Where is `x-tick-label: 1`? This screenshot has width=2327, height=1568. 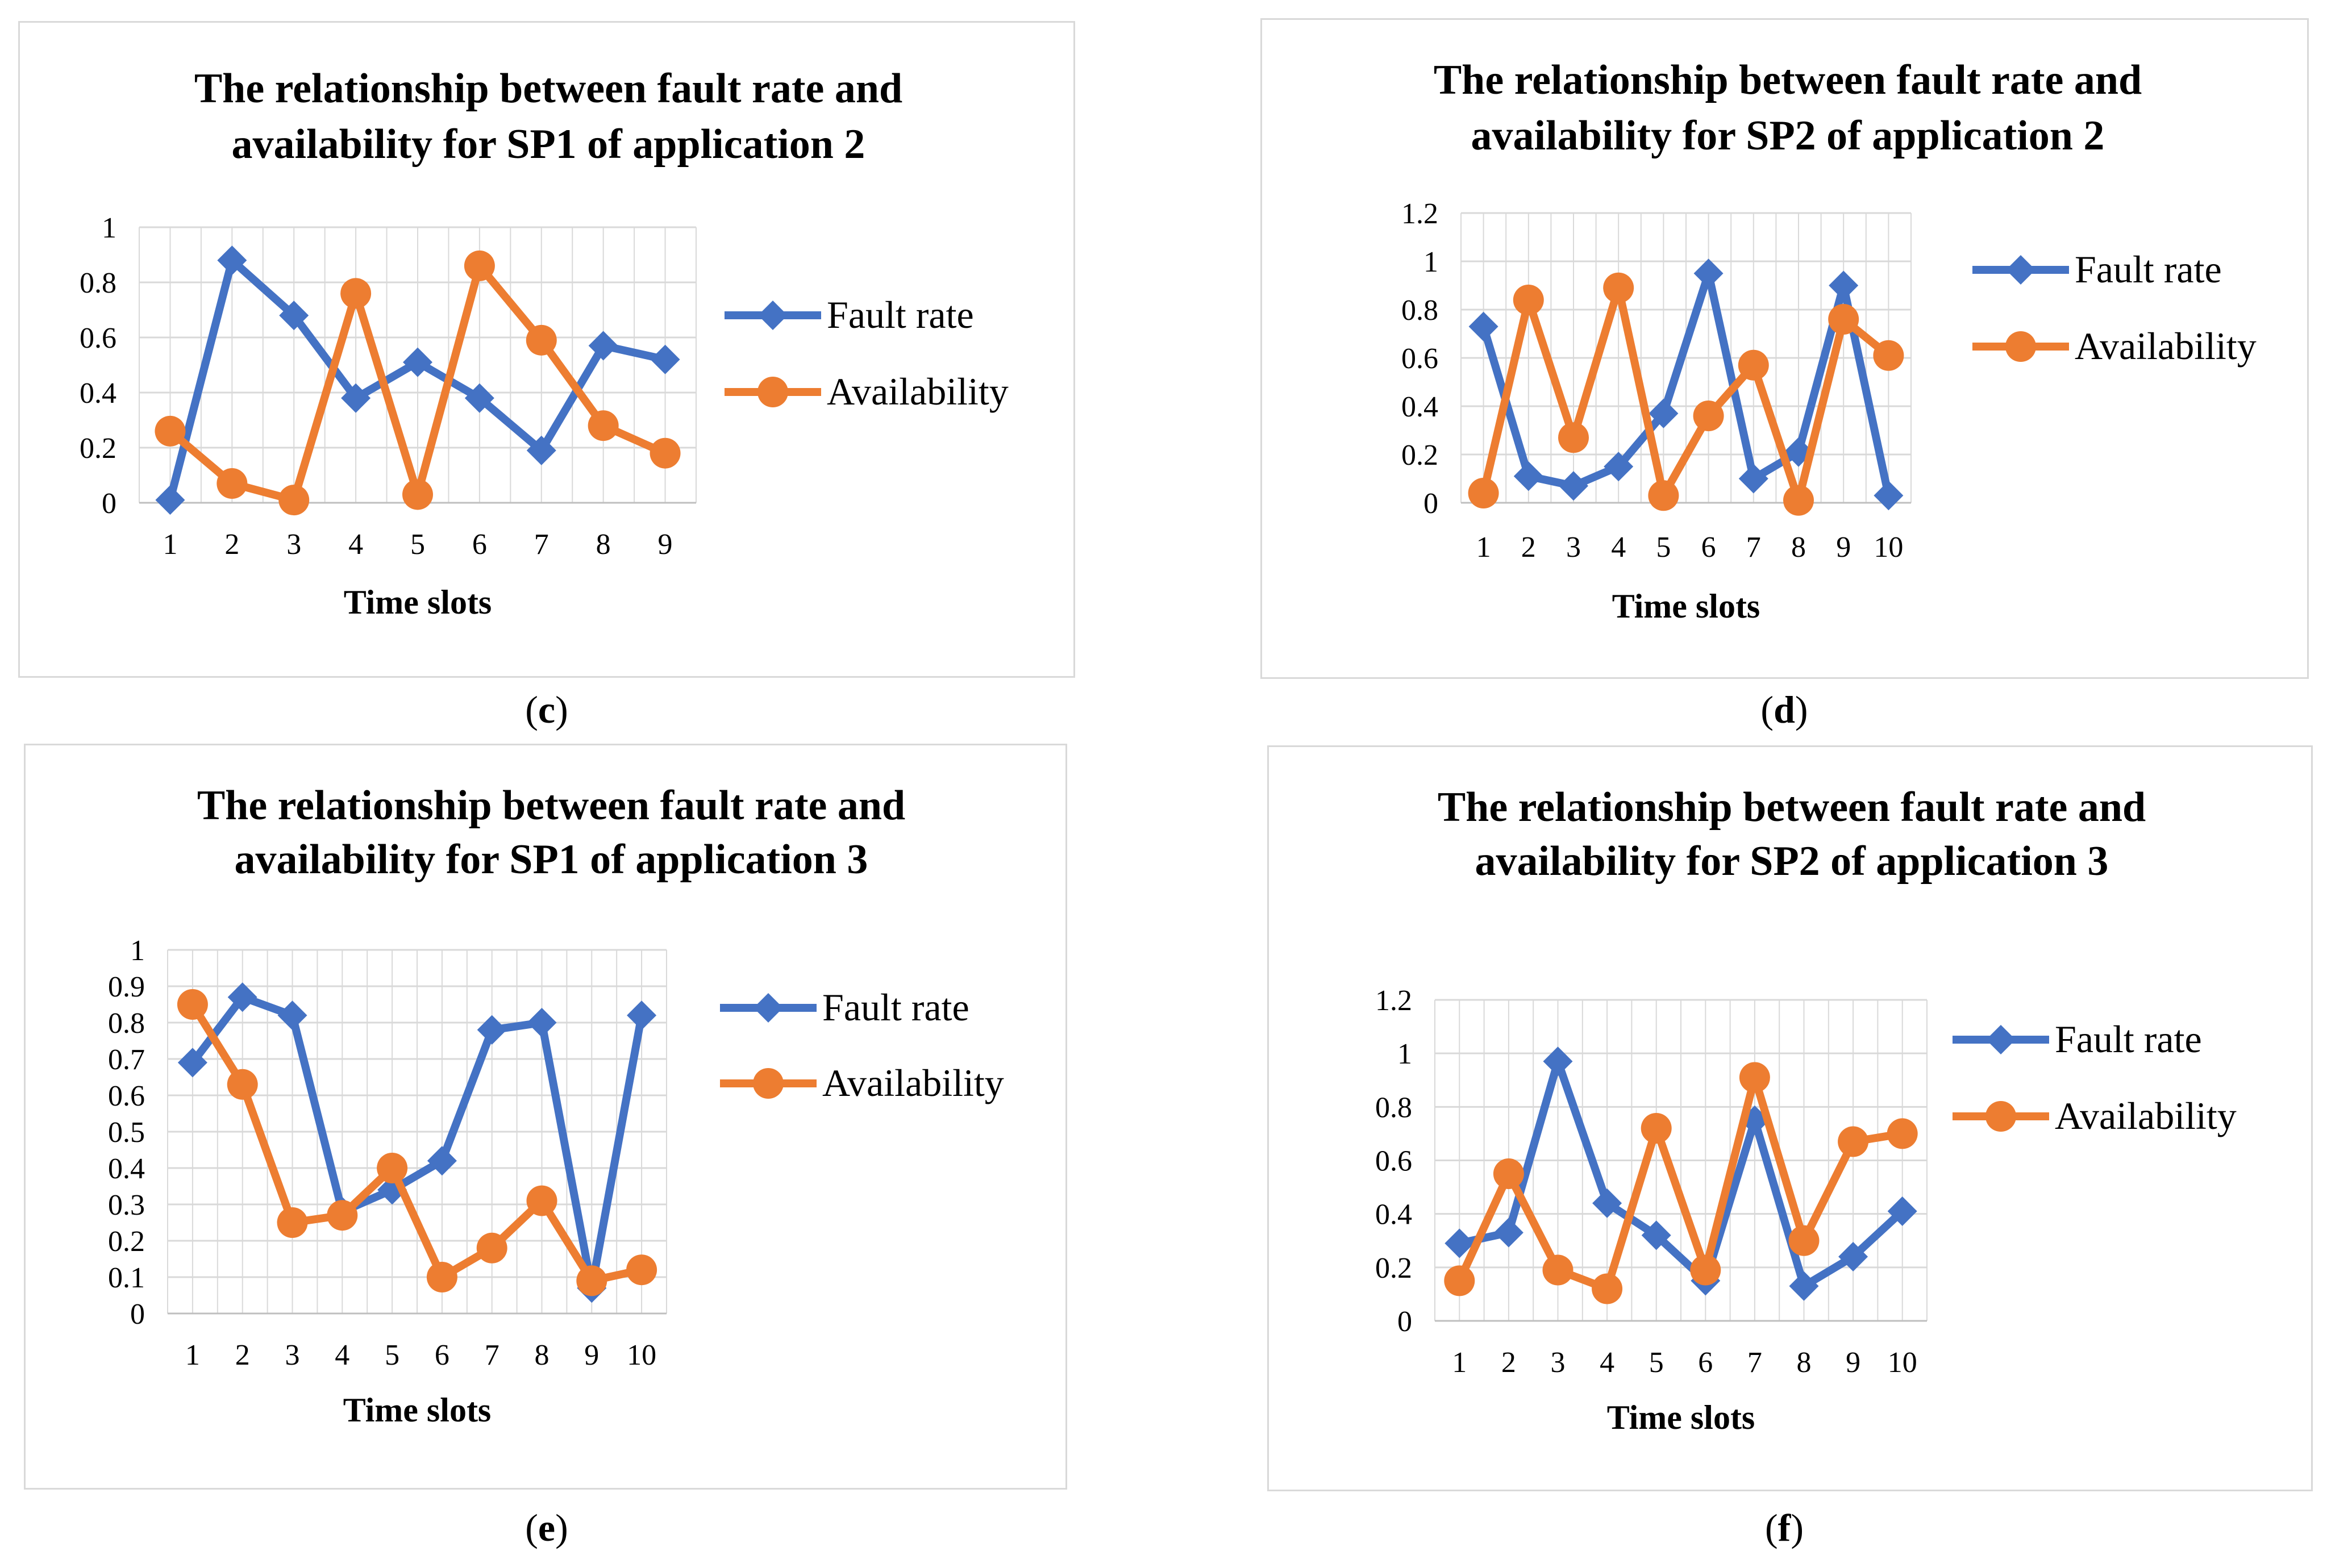 x-tick-label: 1 is located at coordinates (192, 1355).